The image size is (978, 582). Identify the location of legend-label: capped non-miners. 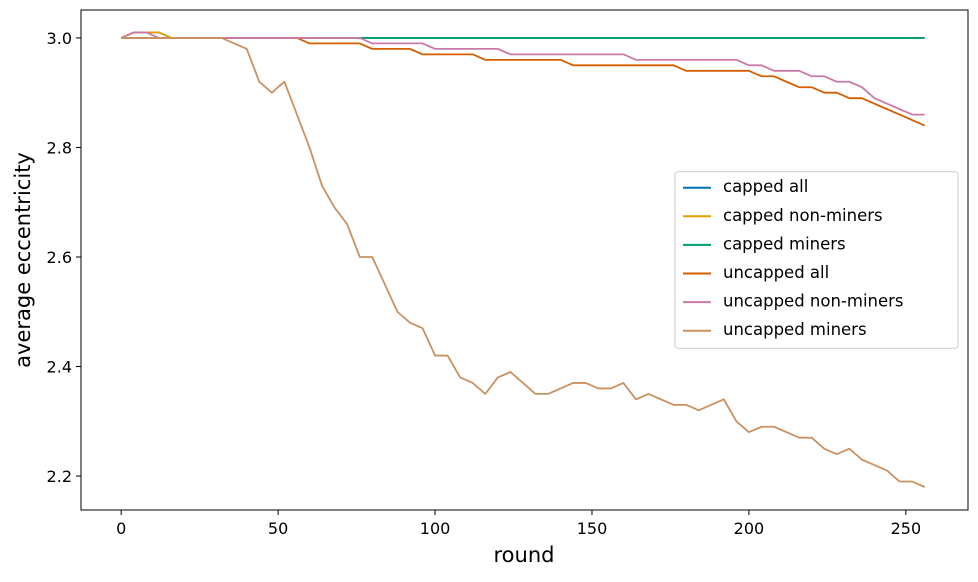
(803, 215).